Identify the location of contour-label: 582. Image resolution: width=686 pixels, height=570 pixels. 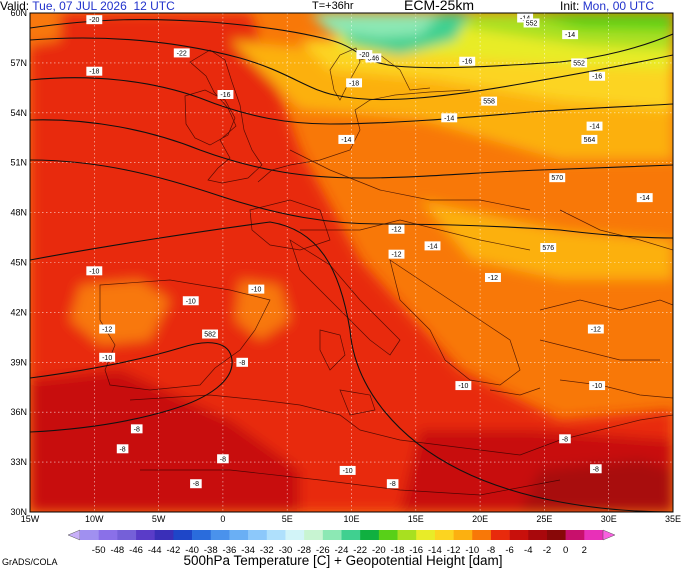
(210, 334).